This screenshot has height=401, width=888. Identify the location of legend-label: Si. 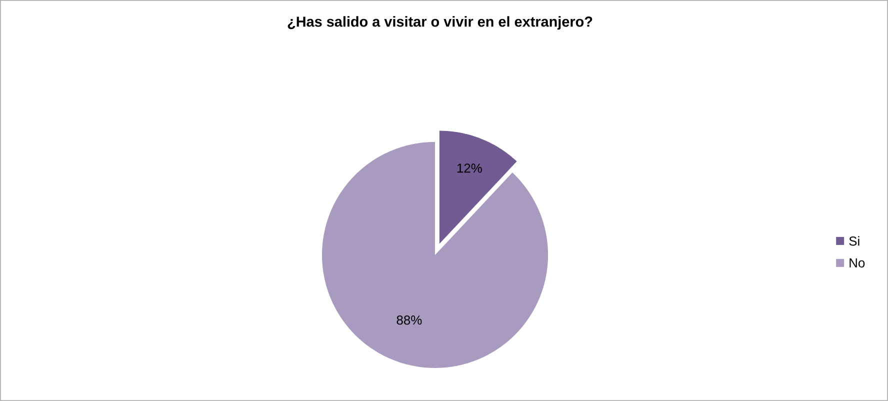
(854, 241).